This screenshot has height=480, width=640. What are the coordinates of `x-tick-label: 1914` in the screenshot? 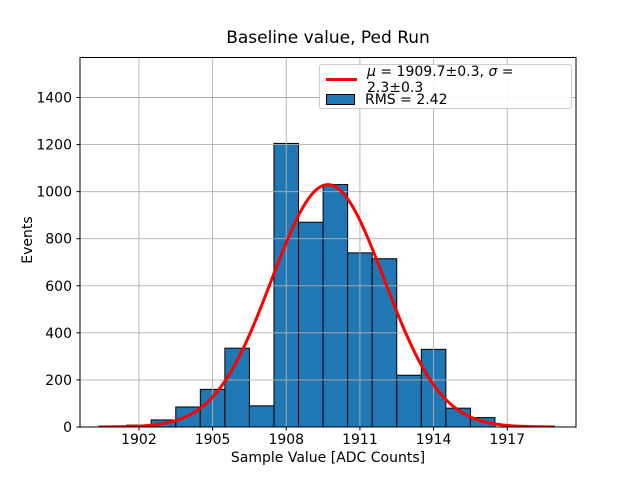 It's located at (434, 440).